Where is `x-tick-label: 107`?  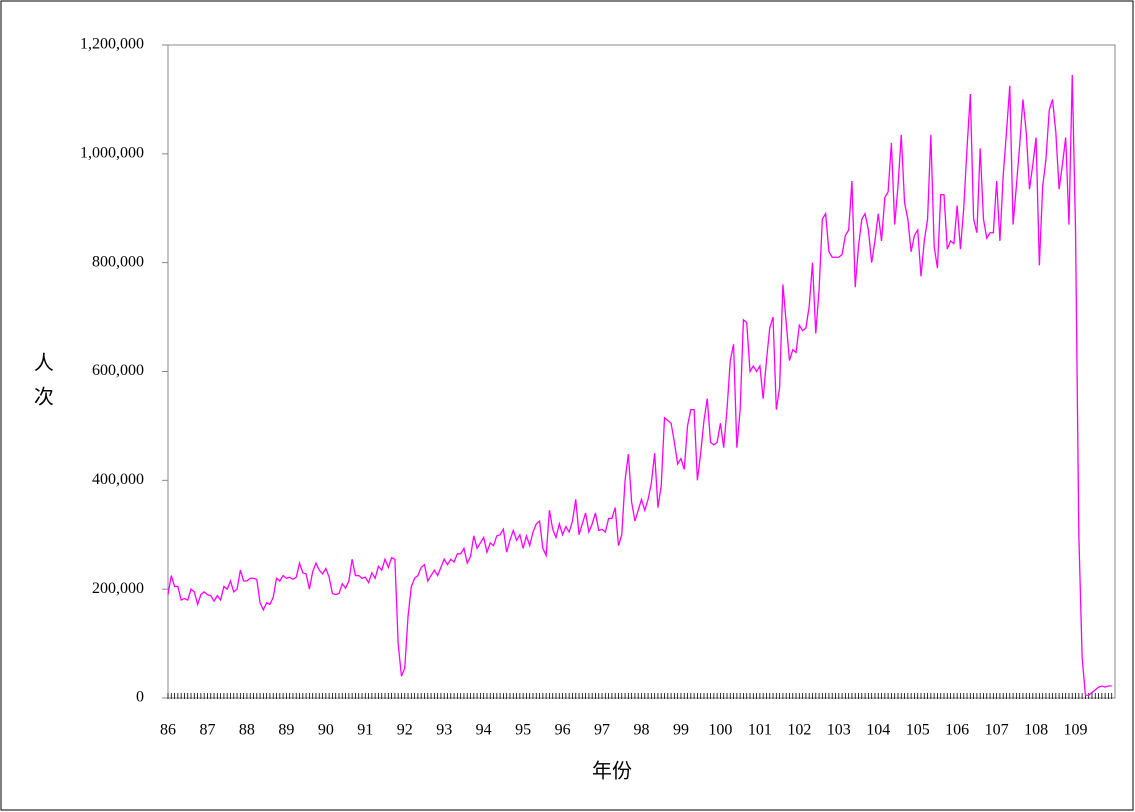
x-tick-label: 107 is located at coordinates (997, 730).